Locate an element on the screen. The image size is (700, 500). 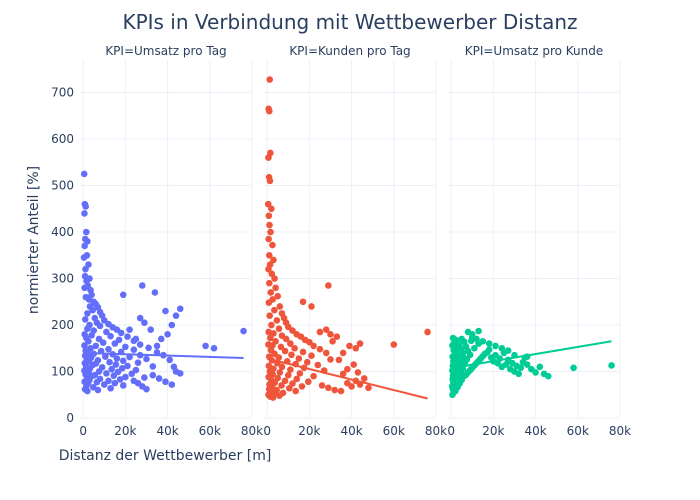
y-tick-label: 100 is located at coordinates (62, 372).